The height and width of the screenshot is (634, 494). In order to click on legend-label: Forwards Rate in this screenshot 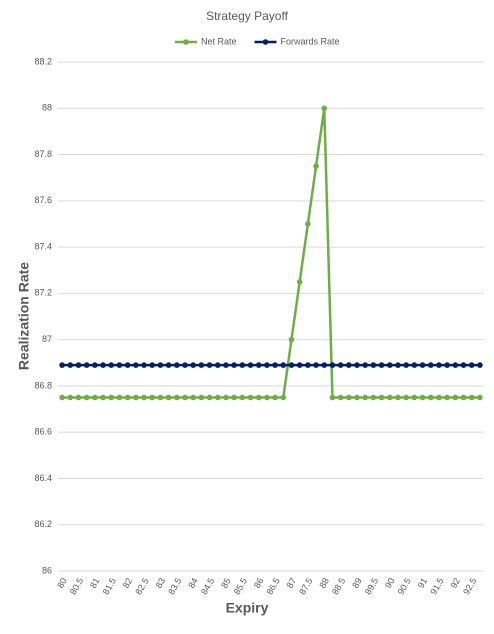, I will do `click(310, 41)`.